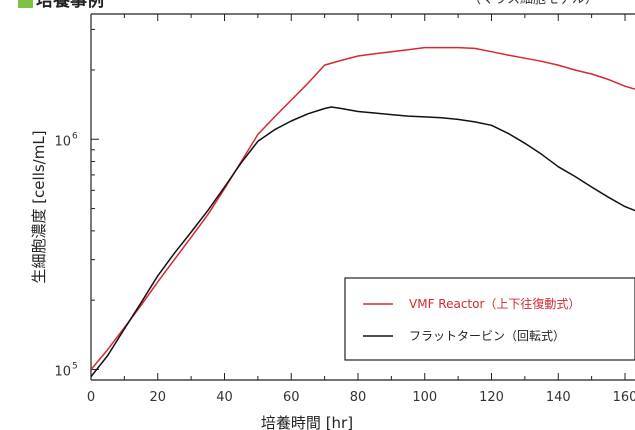  Describe the element at coordinates (70, 5) in the screenshot. I see `section-title: 培養事例` at that location.